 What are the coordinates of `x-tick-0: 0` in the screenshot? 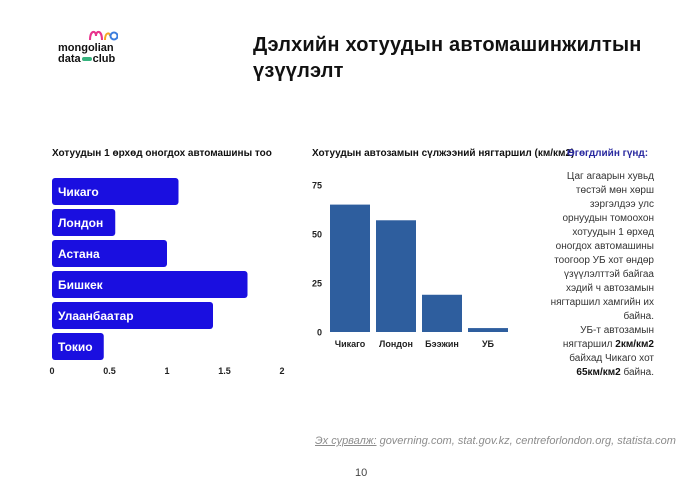 It's located at (51, 371).